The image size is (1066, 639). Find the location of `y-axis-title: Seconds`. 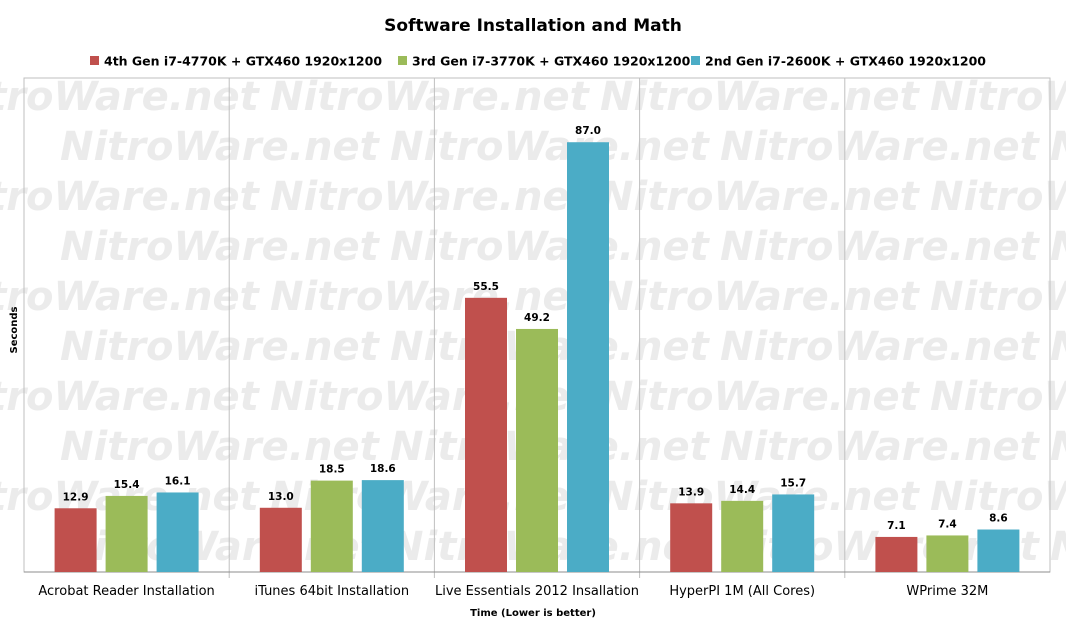

y-axis-title: Seconds is located at coordinates (14, 329).